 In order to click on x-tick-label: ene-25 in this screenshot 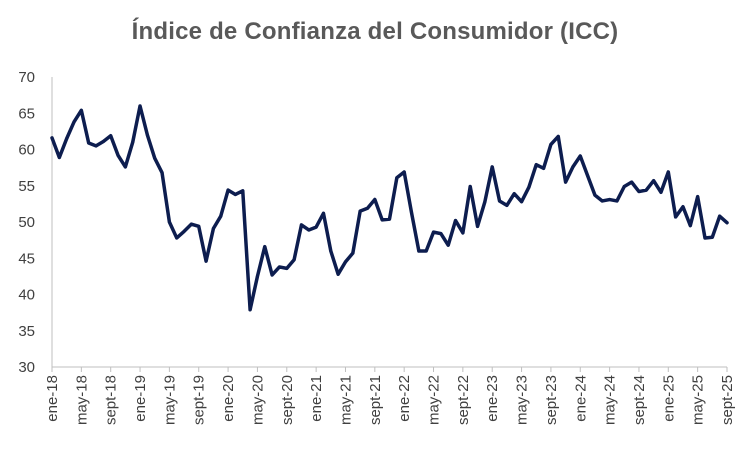, I will do `click(668, 398)`.